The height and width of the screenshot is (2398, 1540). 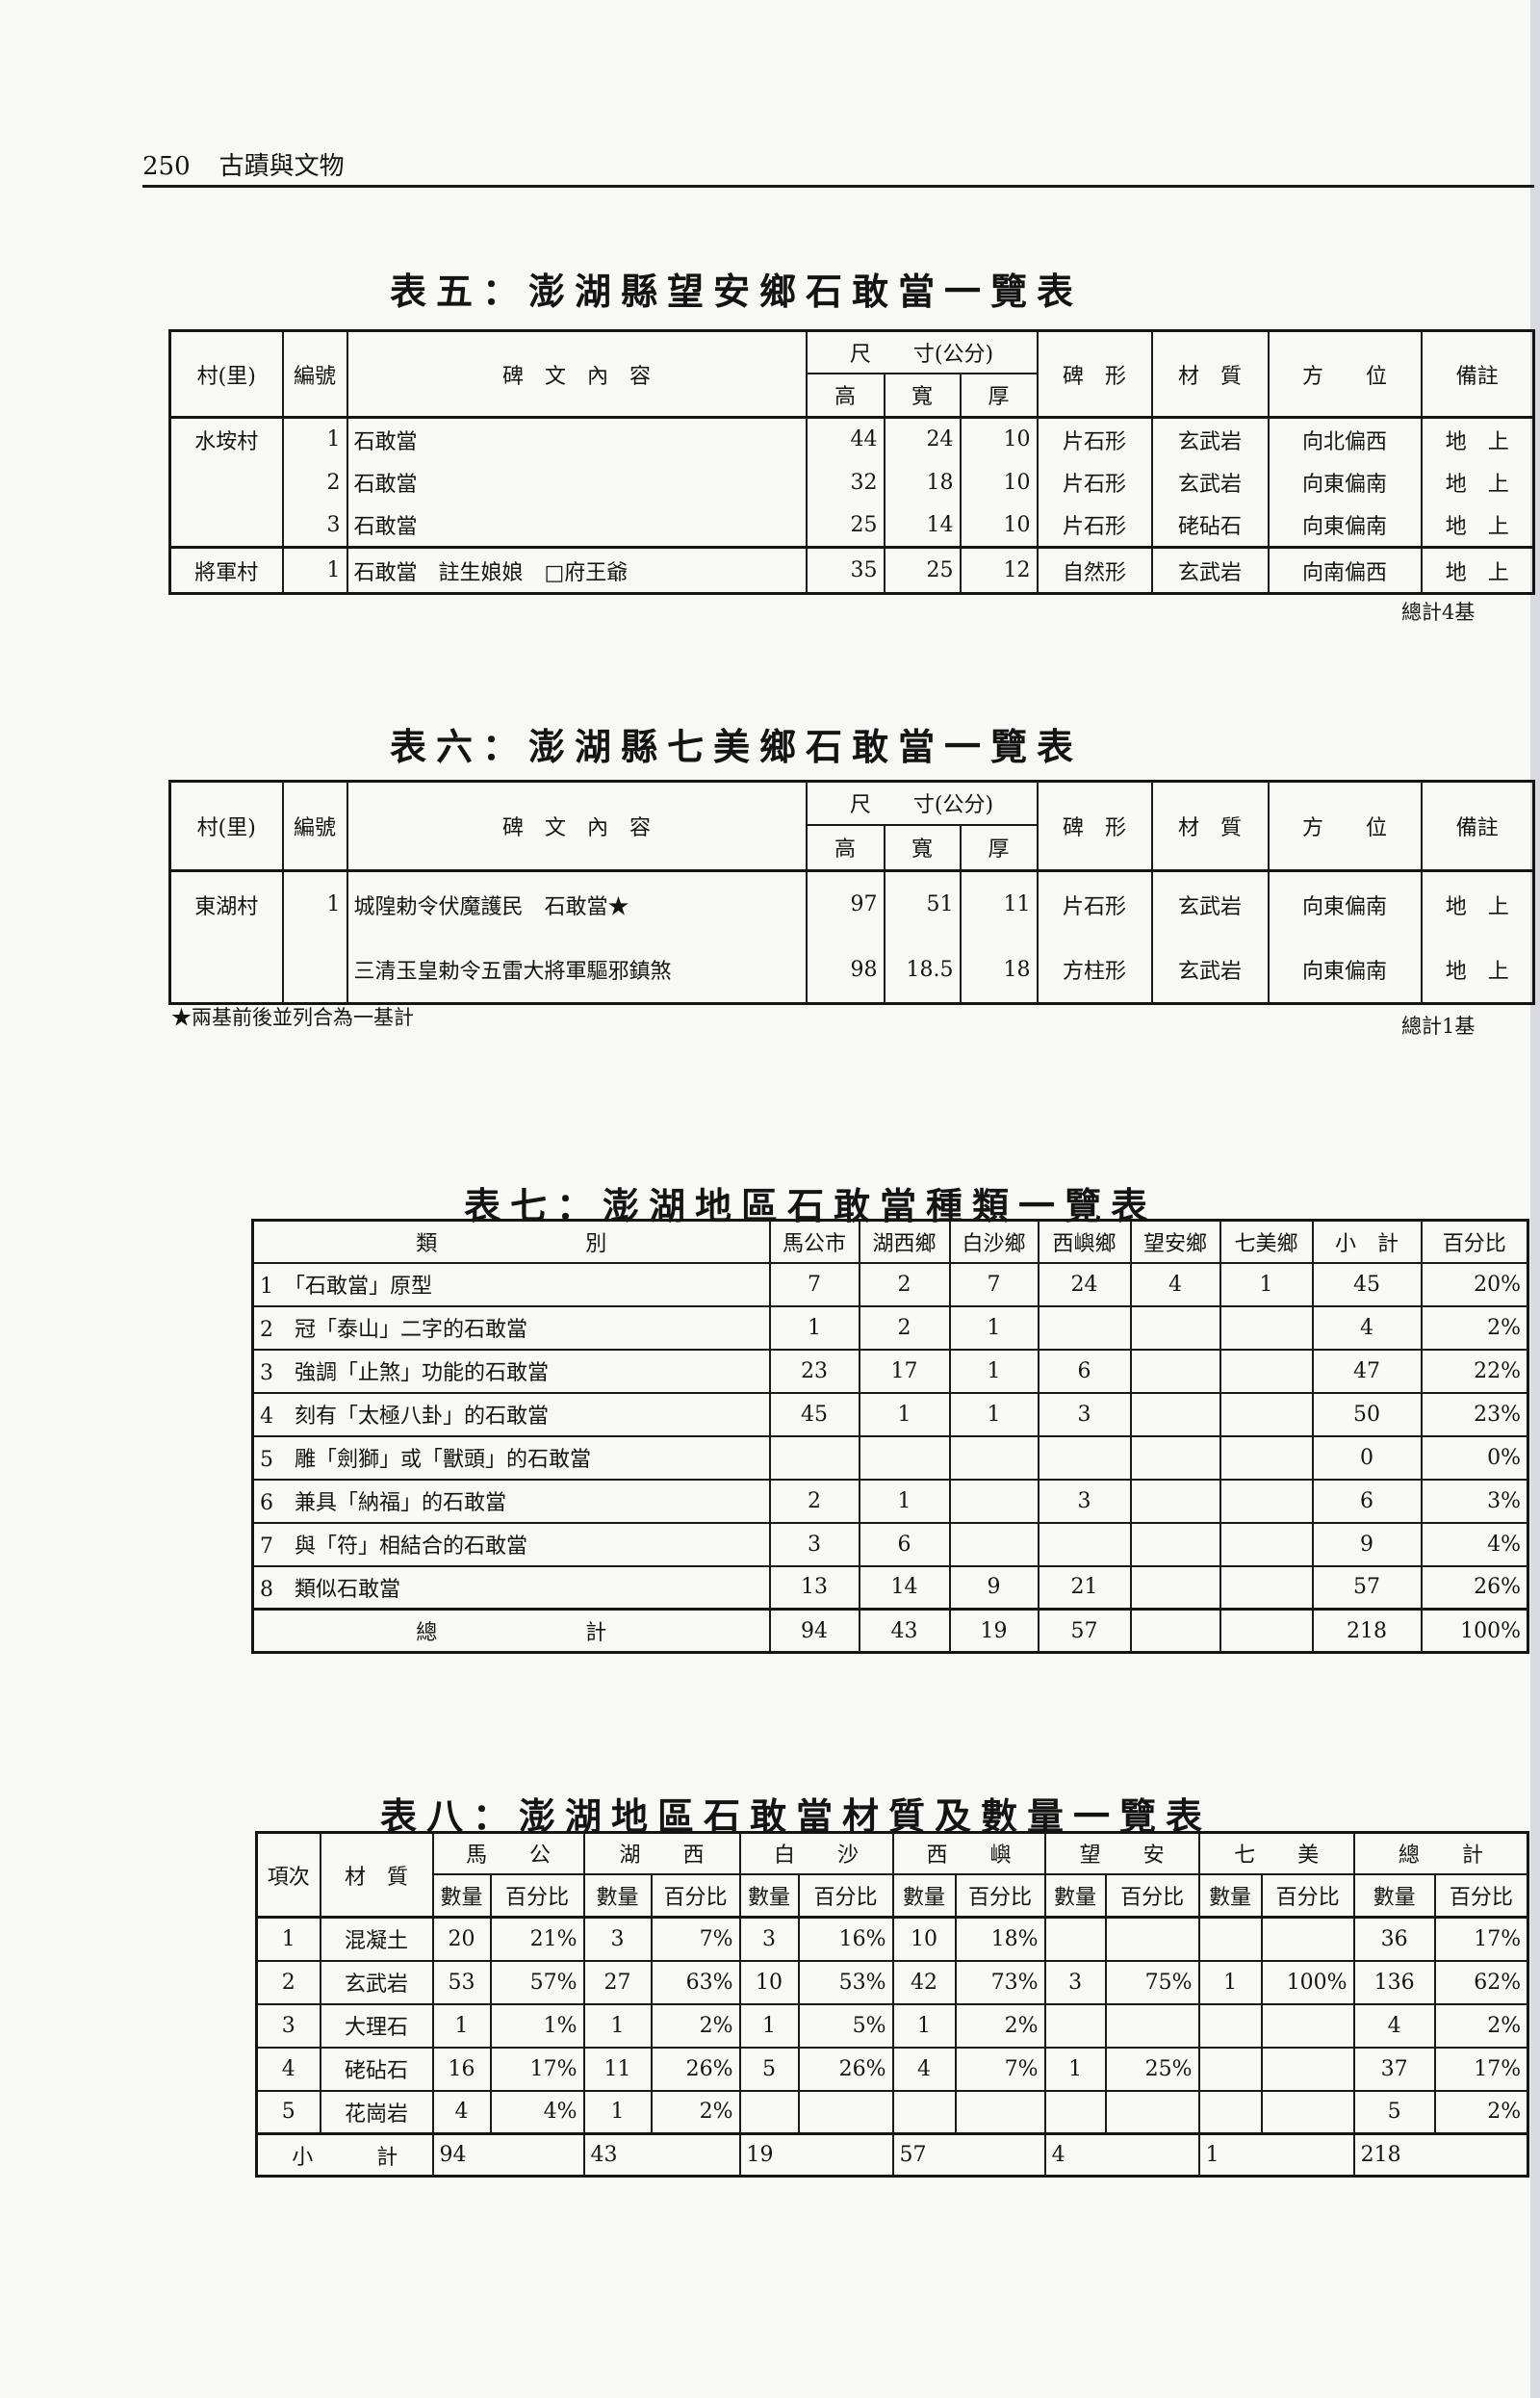 What do you see at coordinates (1307, 1981) in the screenshot?
I see `percent-cell: 100%` at bounding box center [1307, 1981].